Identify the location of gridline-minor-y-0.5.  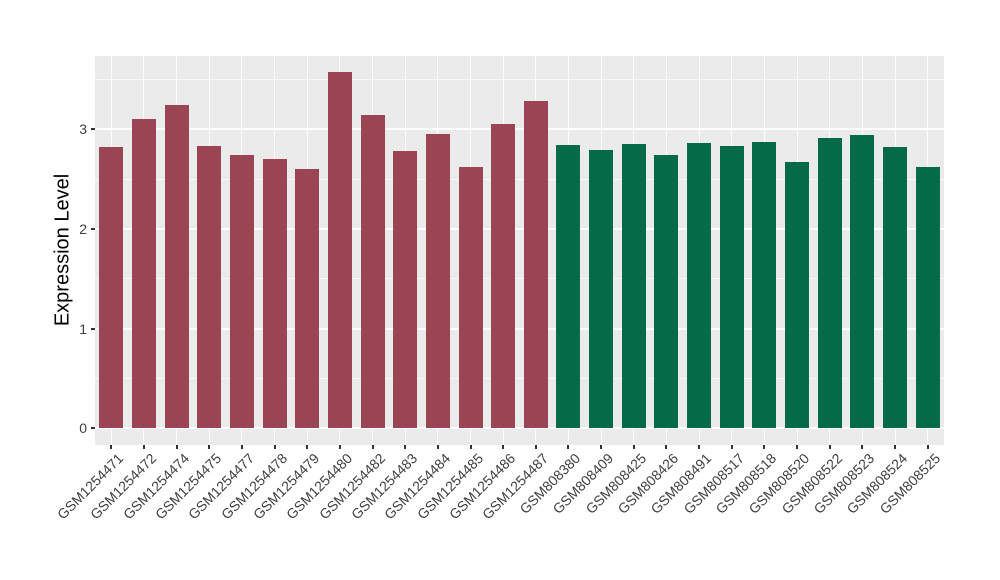
(519, 378).